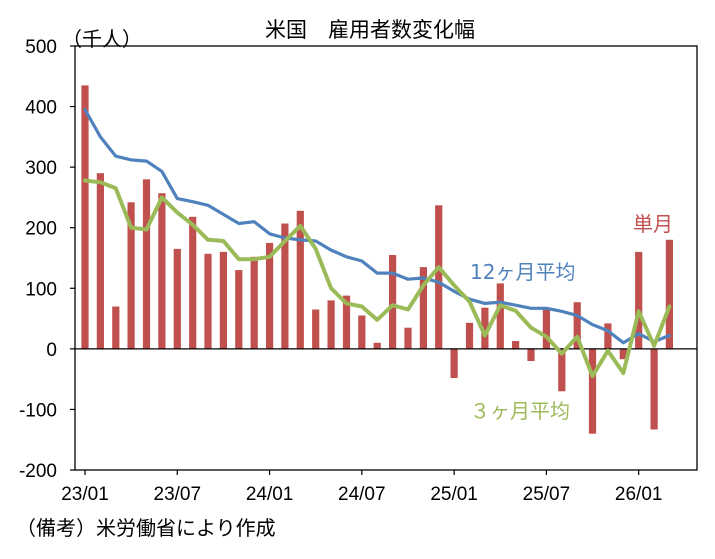  Describe the element at coordinates (41, 168) in the screenshot. I see `y-tick-label: 300` at that location.